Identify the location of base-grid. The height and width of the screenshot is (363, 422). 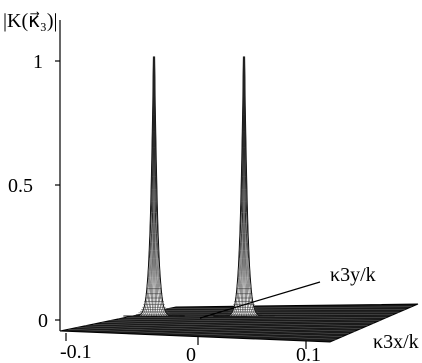
(240, 323).